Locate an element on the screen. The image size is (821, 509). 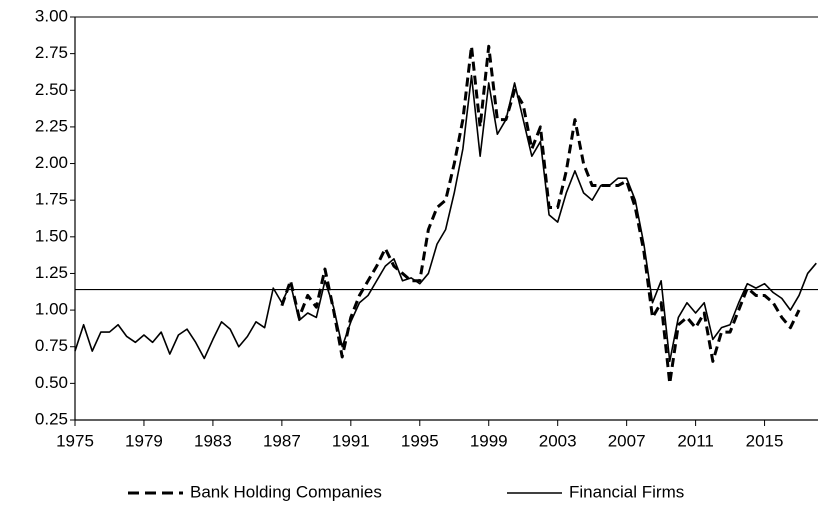
x-tick-label: 1999 is located at coordinates (489, 440).